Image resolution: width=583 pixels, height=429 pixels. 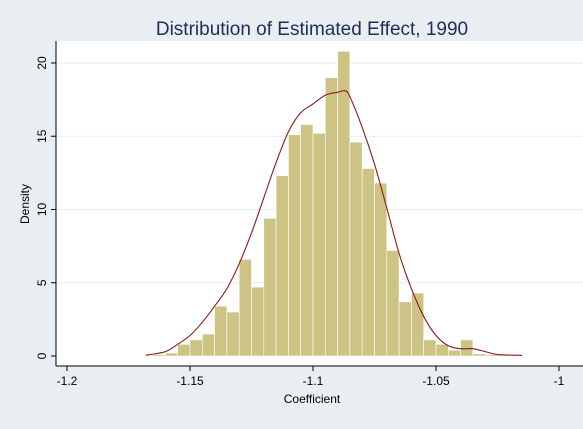 I want to click on y-tick-label: 10, so click(x=42, y=209).